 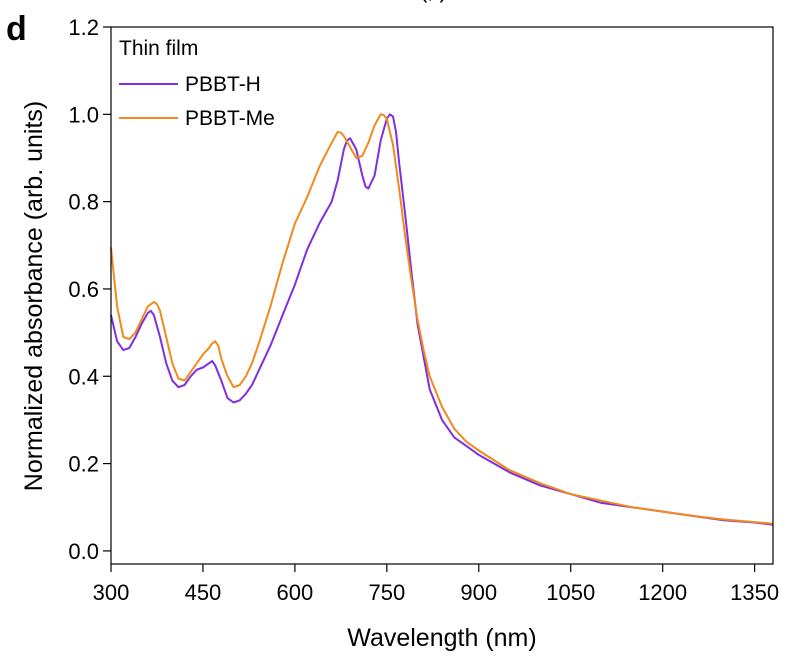 What do you see at coordinates (83, 551) in the screenshot?
I see `y-tick-label: 0.0` at bounding box center [83, 551].